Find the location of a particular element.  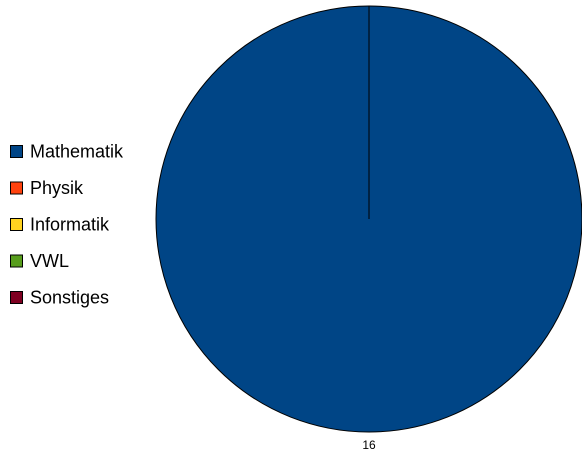

legend-entry-physik: Physik is located at coordinates (47, 188).